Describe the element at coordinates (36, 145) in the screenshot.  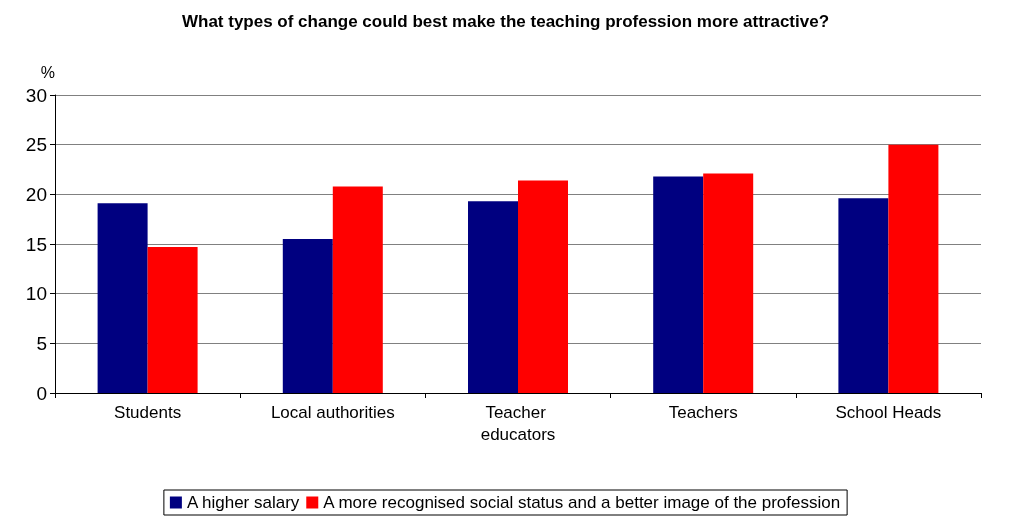
I see `y-tick-label: 25` at that location.